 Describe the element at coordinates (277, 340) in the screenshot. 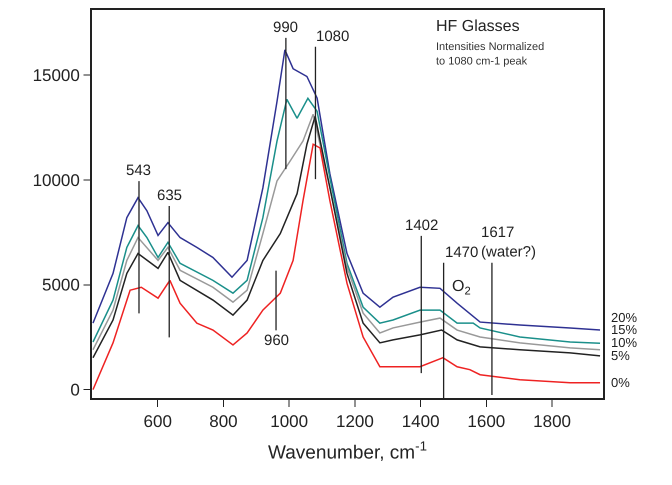

I see `ref-line-label: 960` at that location.